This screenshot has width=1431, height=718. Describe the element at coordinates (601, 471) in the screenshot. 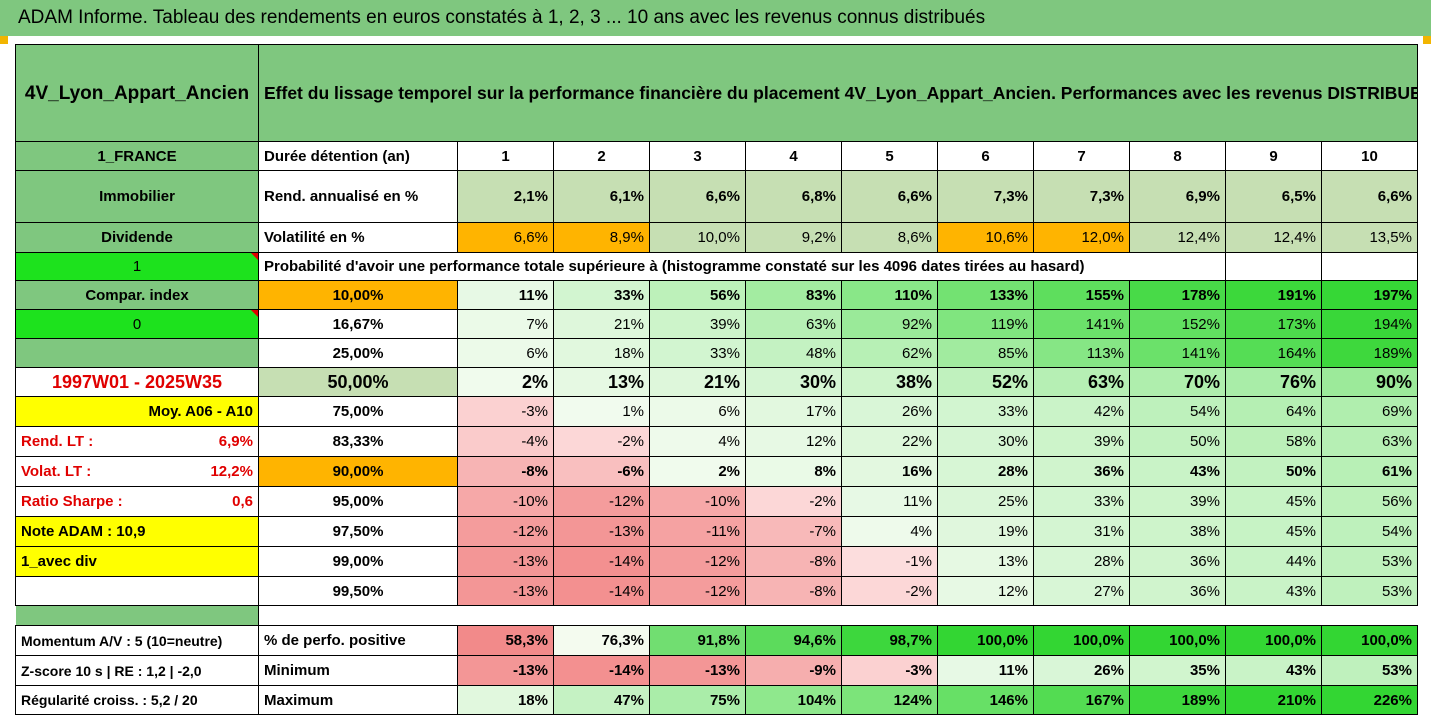

I see `probability-value: -6%` at that location.